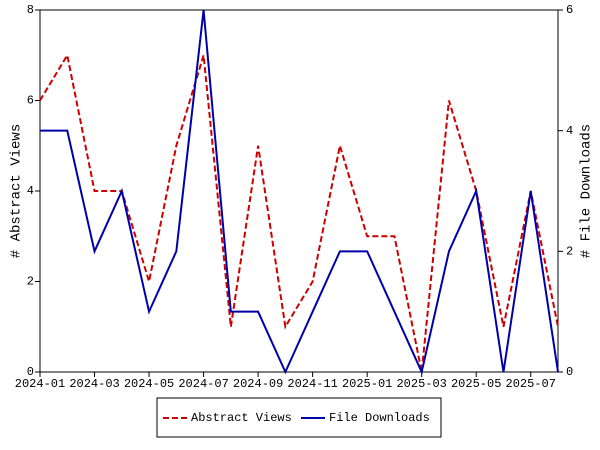 This screenshot has width=600, height=450. I want to click on y-tick-label: 0, so click(30, 372).